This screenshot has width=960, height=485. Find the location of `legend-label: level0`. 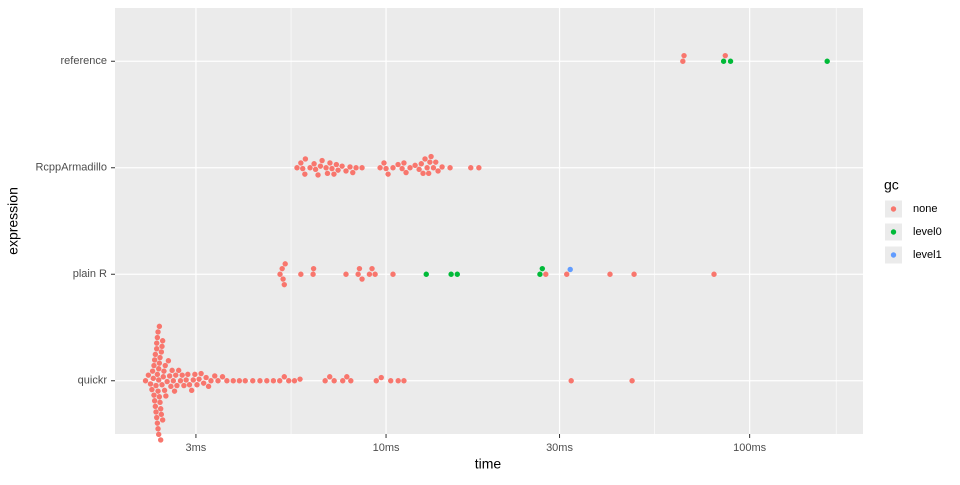

legend-label: level0 is located at coordinates (927, 232).